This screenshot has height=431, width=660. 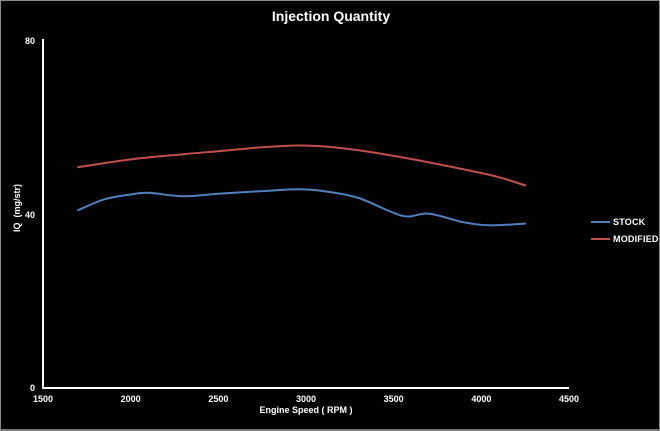 What do you see at coordinates (130, 399) in the screenshot?
I see `x-tick-label: 2000` at bounding box center [130, 399].